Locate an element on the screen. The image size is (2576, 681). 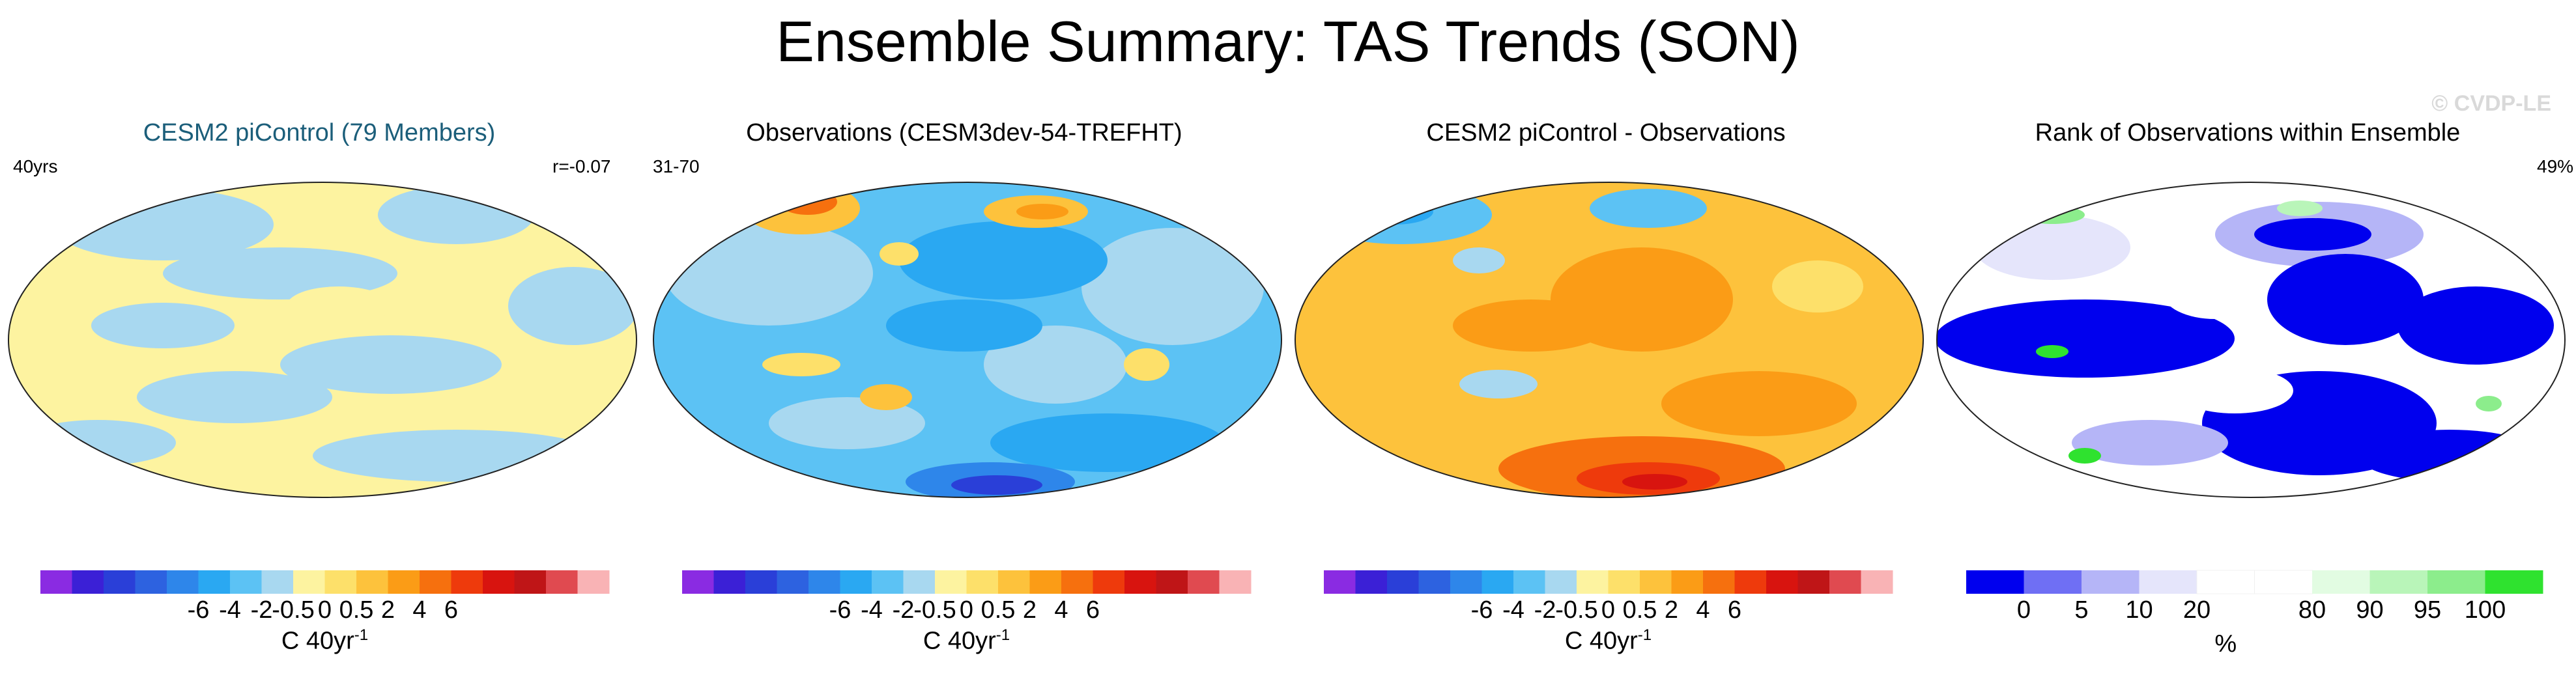
panel-1-colorbar-tick-label: 6 is located at coordinates (451, 610).